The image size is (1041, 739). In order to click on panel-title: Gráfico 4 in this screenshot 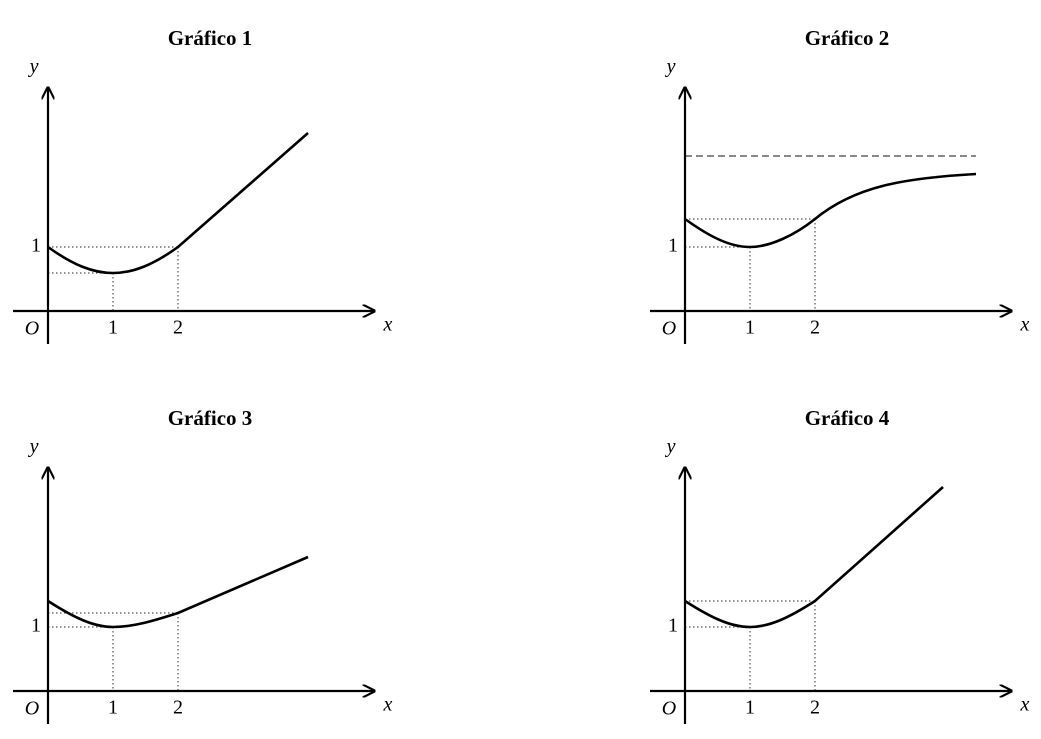, I will do `click(847, 418)`.